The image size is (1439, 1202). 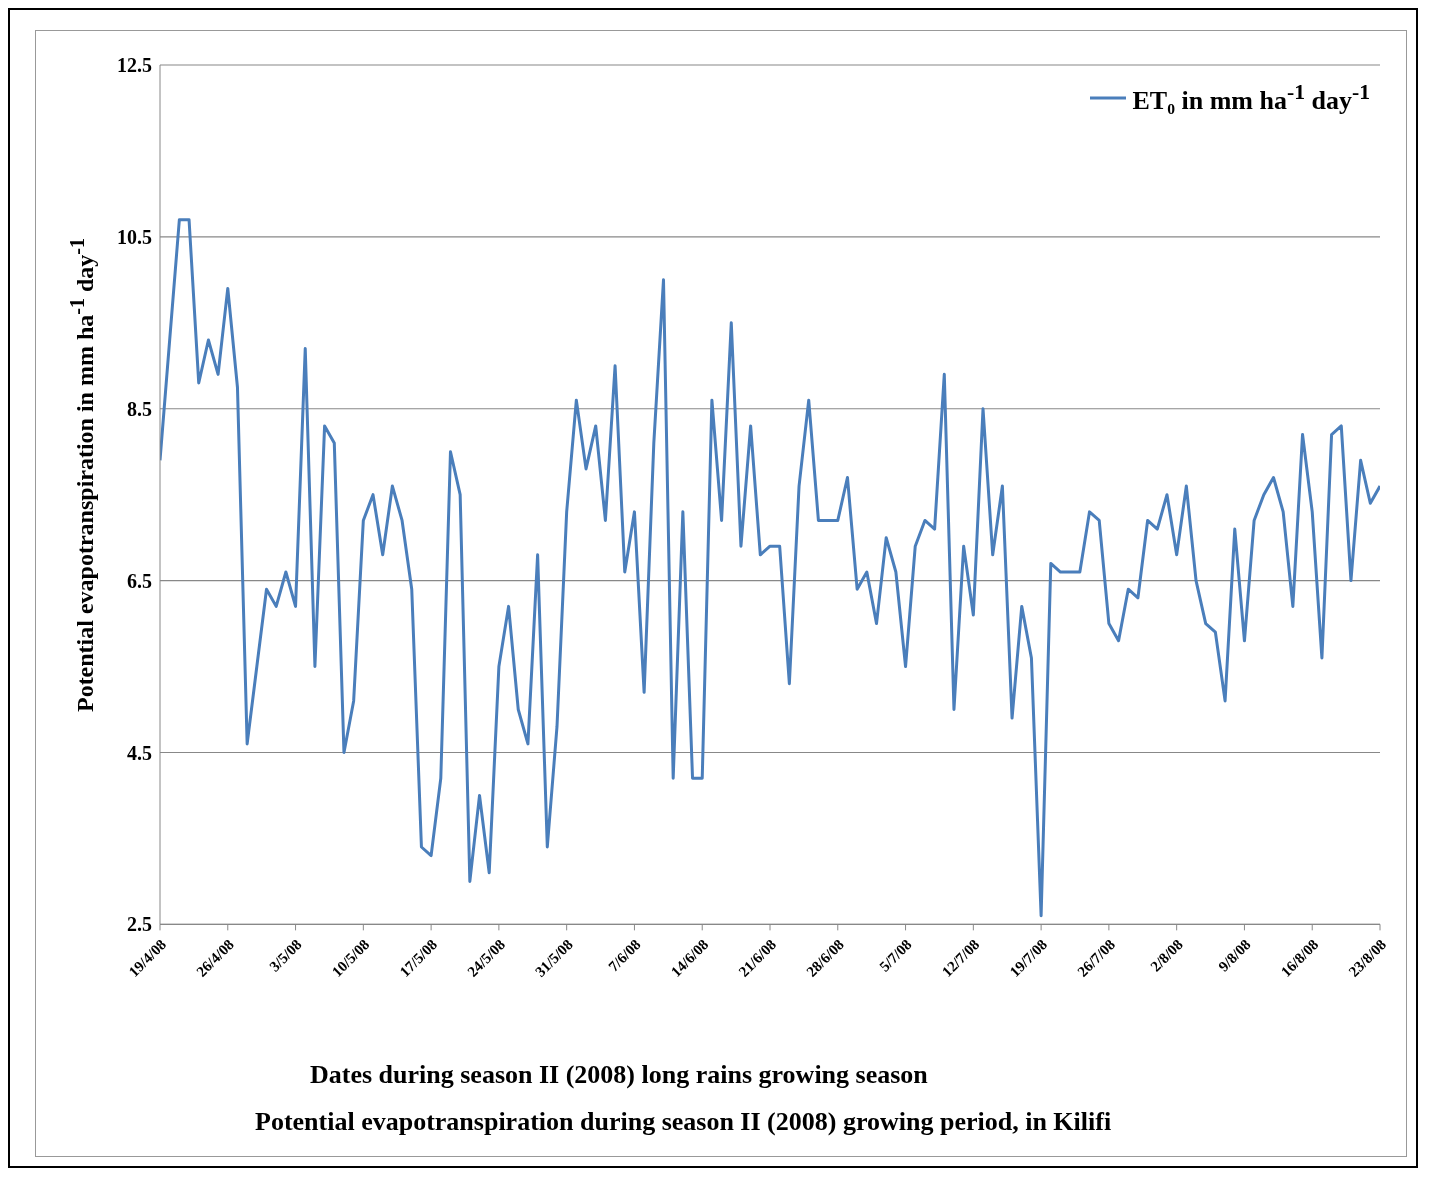 I want to click on y-tick-label: 4.5, so click(x=139, y=752).